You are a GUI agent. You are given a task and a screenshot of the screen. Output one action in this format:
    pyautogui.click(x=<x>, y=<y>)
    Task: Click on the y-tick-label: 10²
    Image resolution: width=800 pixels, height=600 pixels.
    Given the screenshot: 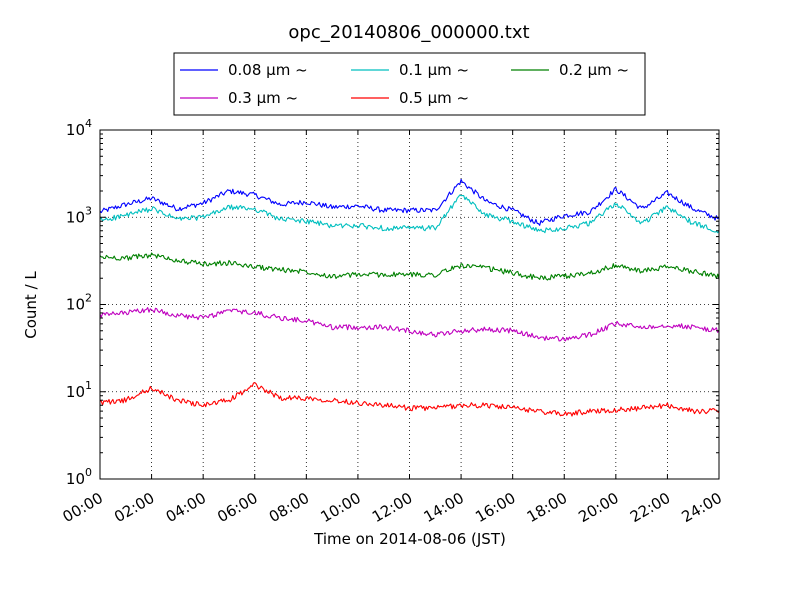 What is the action you would take?
    pyautogui.click(x=79, y=303)
    